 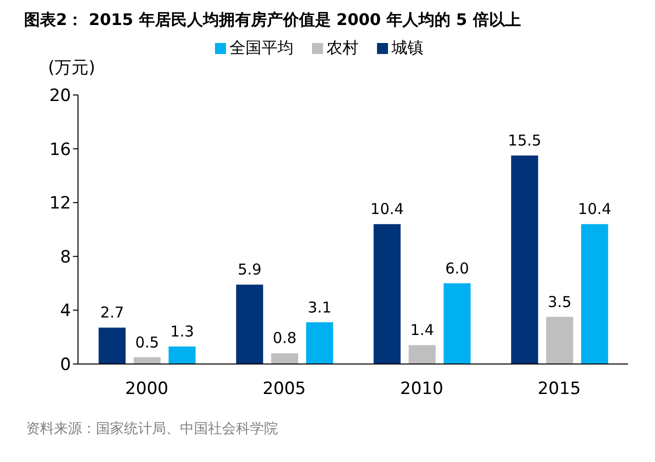 What do you see at coordinates (60, 150) in the screenshot?
I see `y-tick-label: 16` at bounding box center [60, 150].